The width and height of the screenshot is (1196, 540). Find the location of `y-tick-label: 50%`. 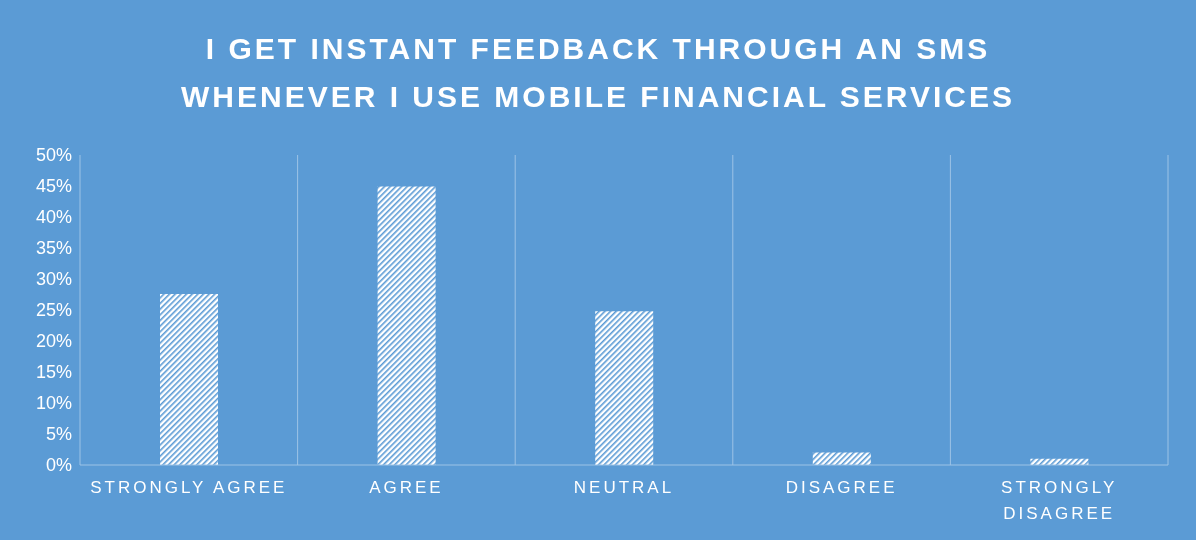

y-tick-label: 50% is located at coordinates (53, 155).